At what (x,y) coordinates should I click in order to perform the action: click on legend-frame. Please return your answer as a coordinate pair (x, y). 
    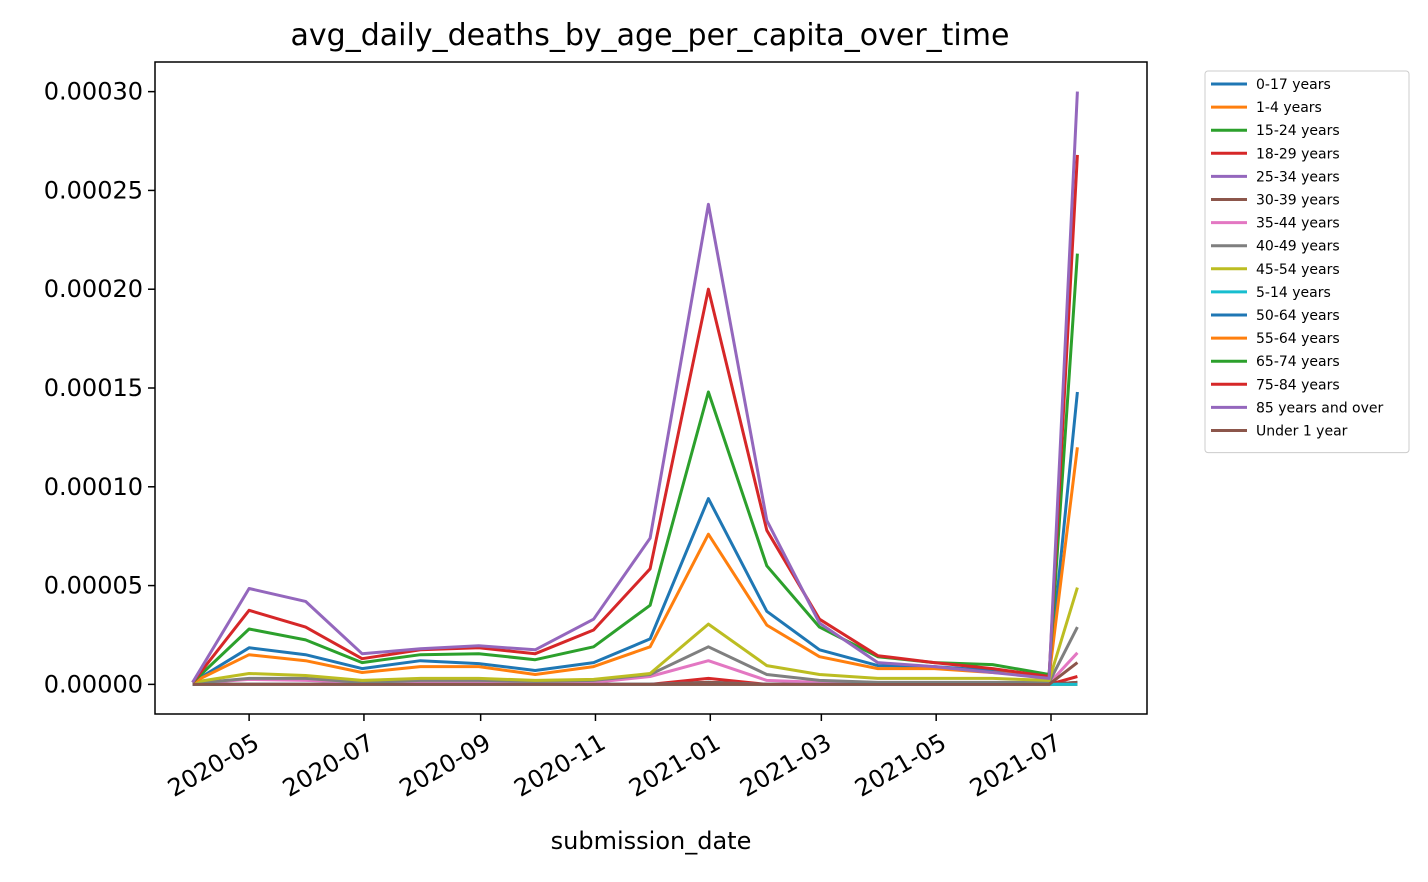
    Looking at the image, I should click on (1307, 262).